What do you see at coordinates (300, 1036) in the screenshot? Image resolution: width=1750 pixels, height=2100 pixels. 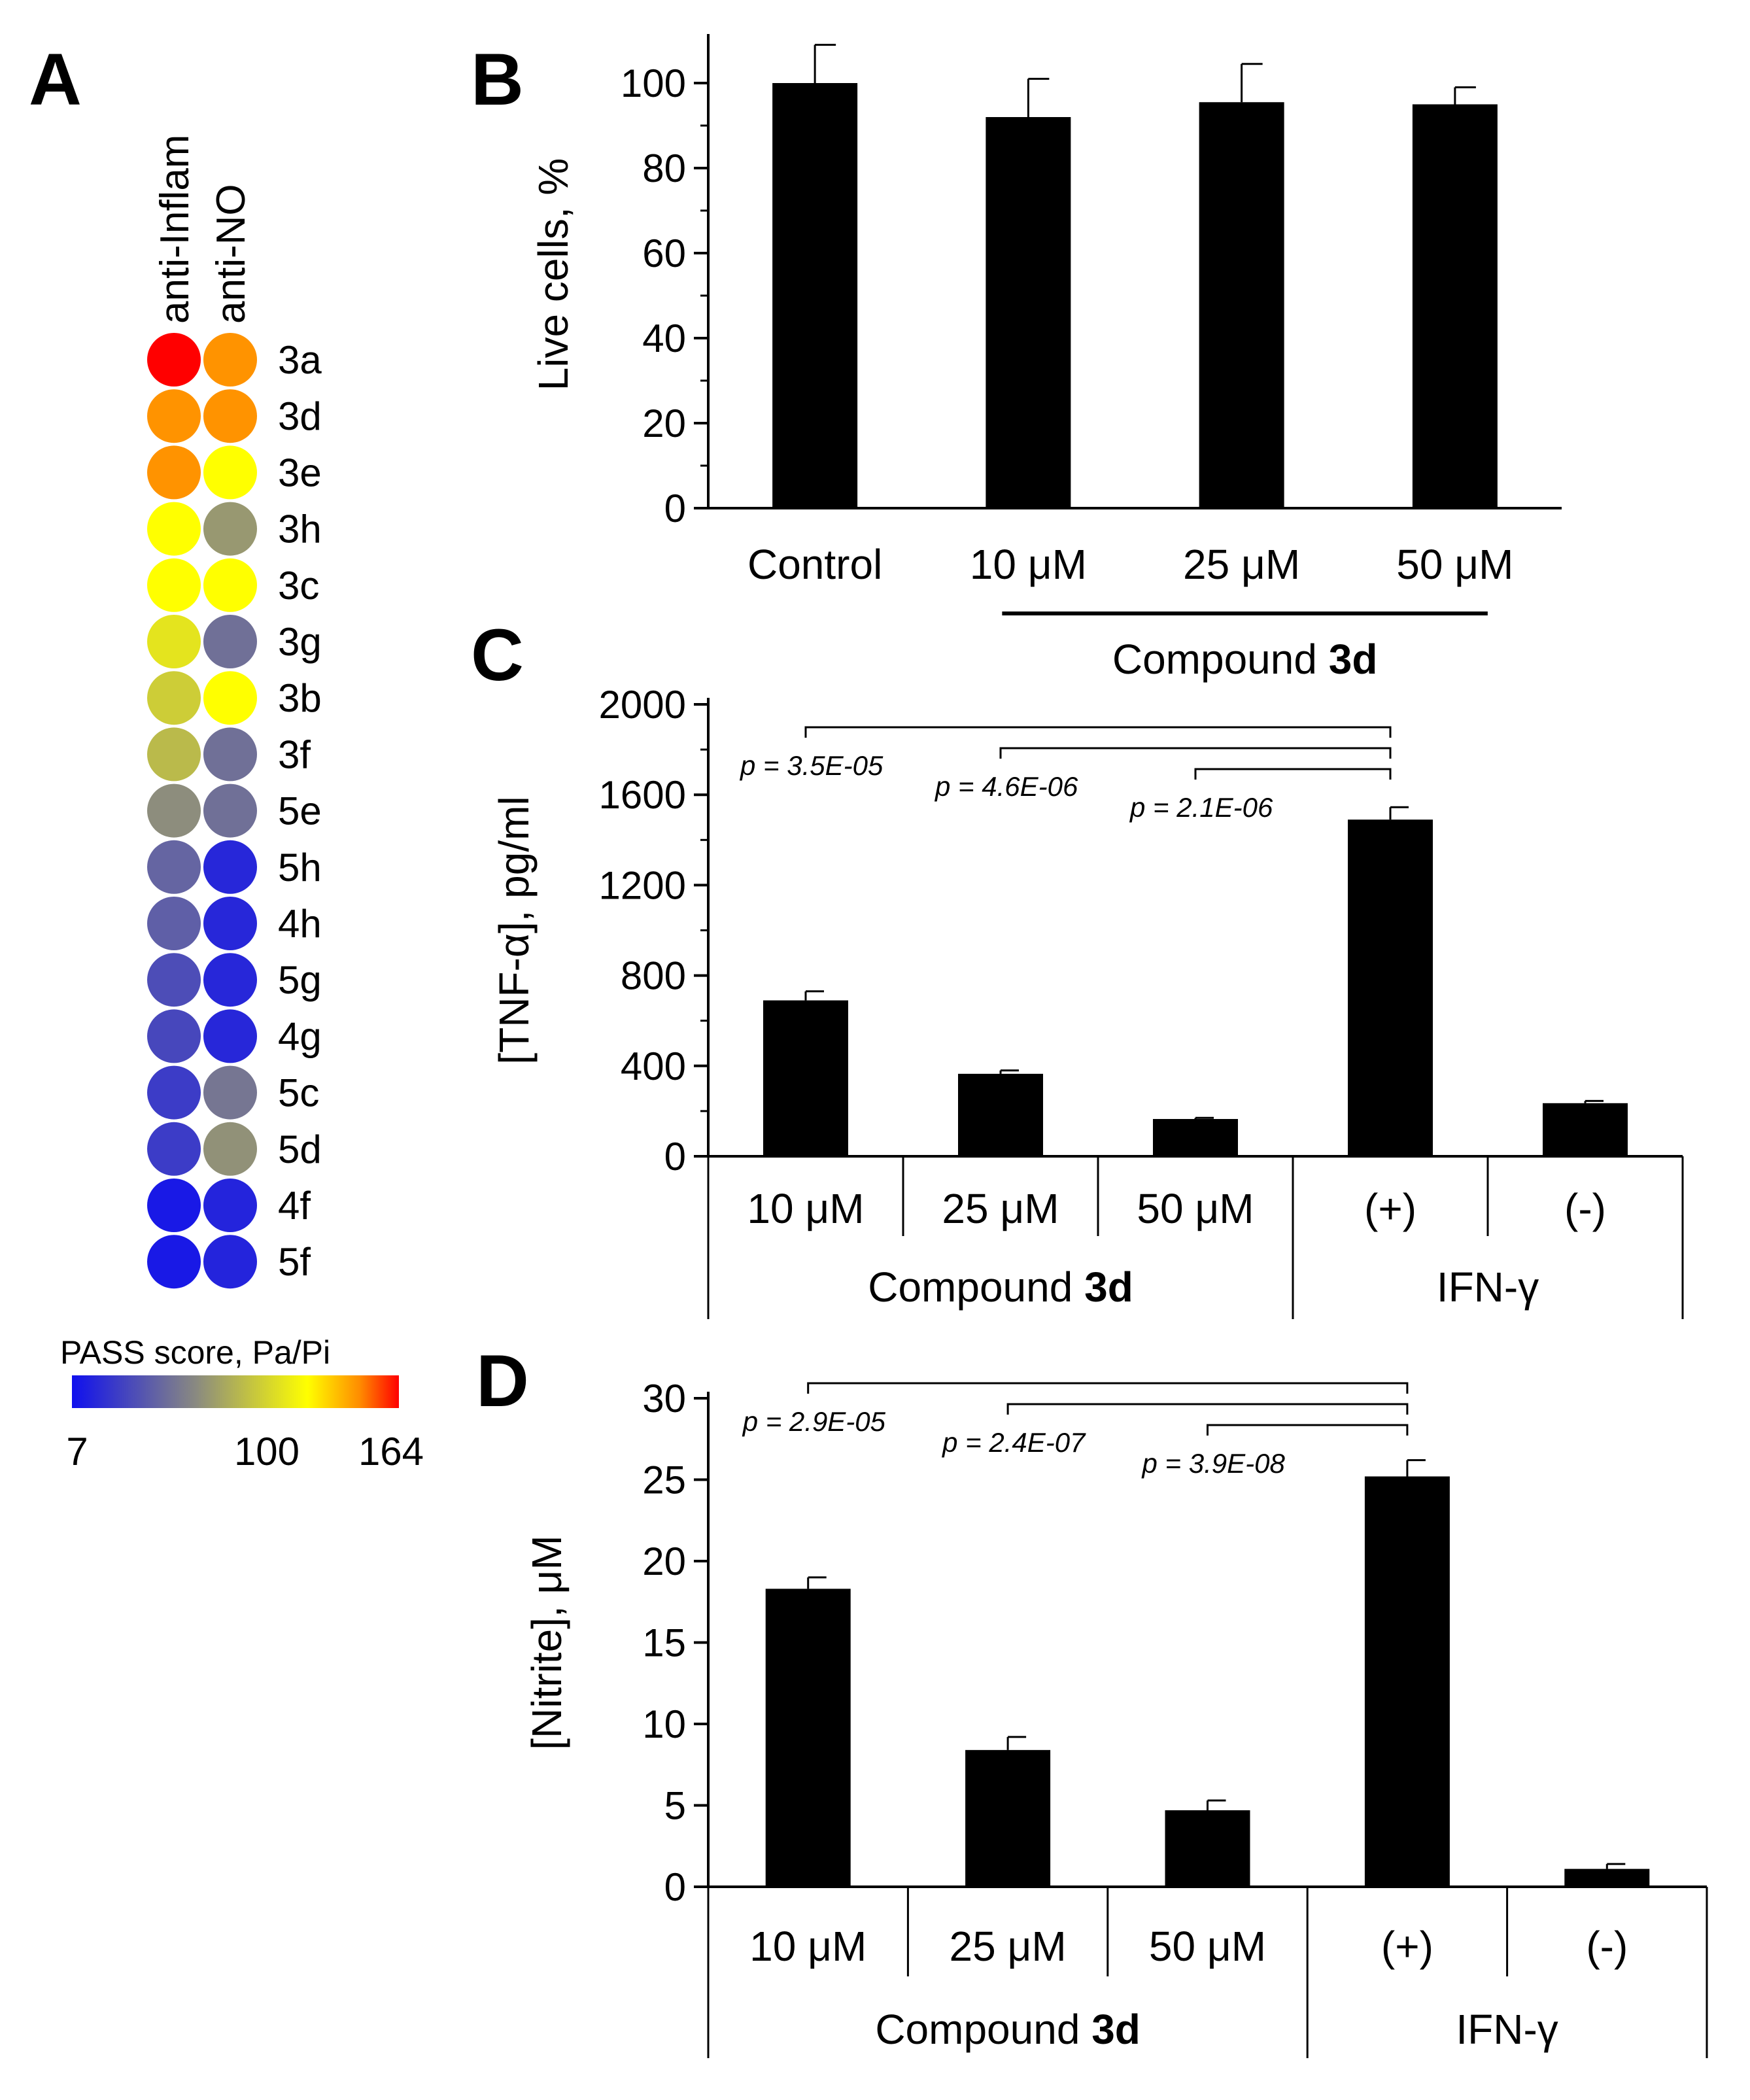 I see `row-label-4g: 4g` at bounding box center [300, 1036].